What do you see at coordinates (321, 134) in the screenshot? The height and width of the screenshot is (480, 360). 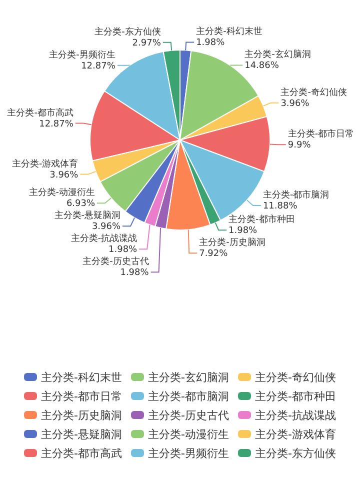 I see `slice-label: 主分类-都市日常` at bounding box center [321, 134].